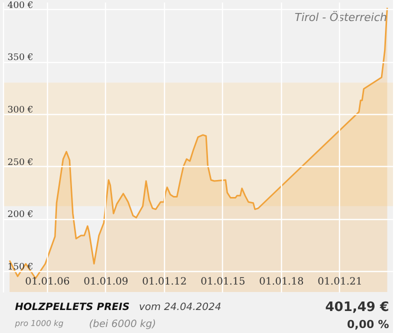  What do you see at coordinates (21, 58) in the screenshot?
I see `y-tick-label: 350 €` at bounding box center [21, 58].